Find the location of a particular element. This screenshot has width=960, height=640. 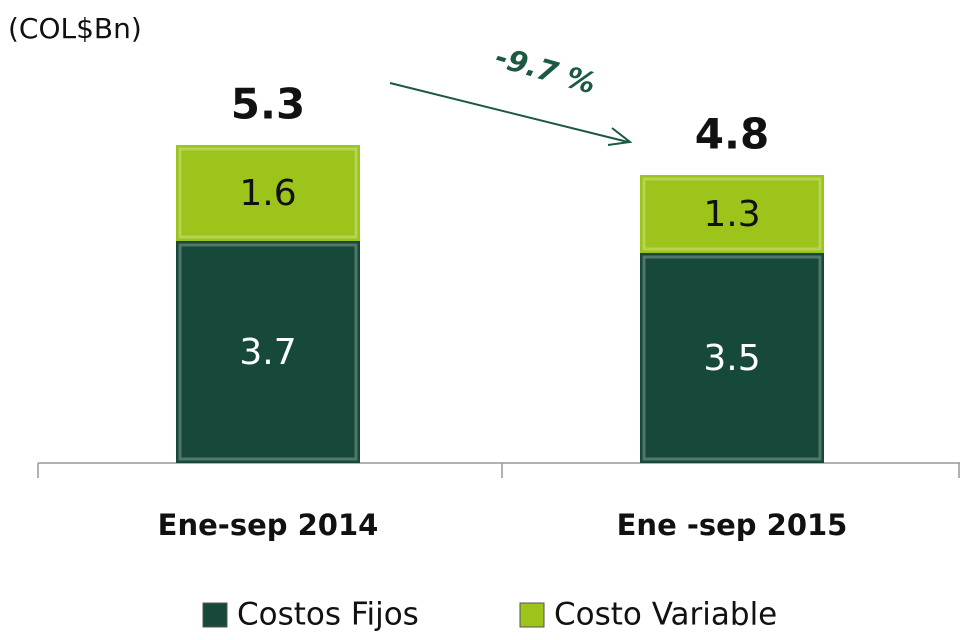

legend-label: Costo Variable is located at coordinates (665, 615).